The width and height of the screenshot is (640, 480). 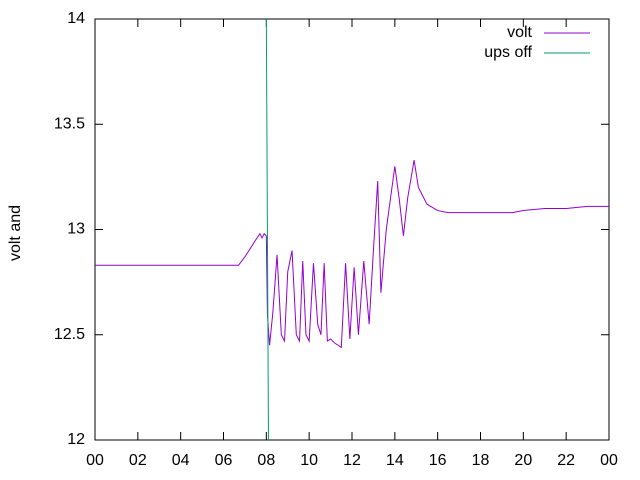 I want to click on y-tick-label: 13, so click(x=76, y=229).